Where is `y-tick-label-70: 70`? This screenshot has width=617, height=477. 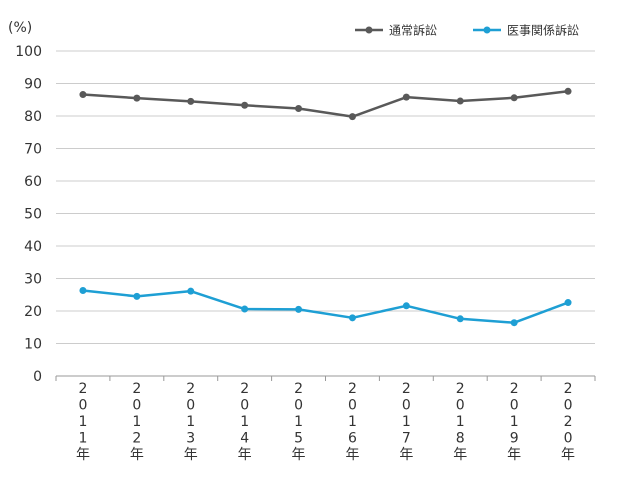
y-tick-label-70: 70 is located at coordinates (33, 150).